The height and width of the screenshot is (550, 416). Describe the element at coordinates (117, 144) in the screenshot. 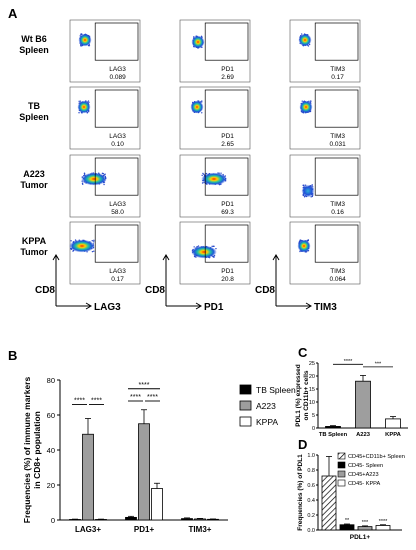

I see `gate-percentage: 0.10` at that location.